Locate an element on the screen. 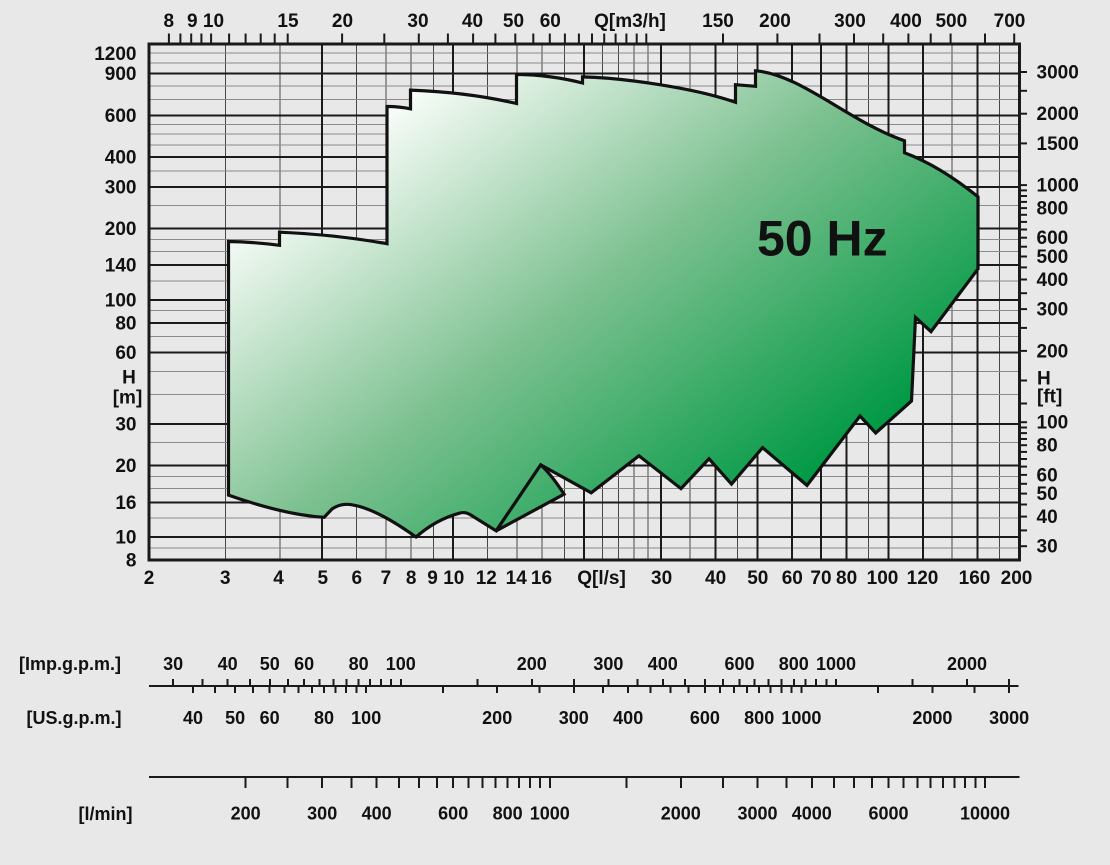 The width and height of the screenshot is (1110, 865). svg-text: 1500 is located at coordinates (1058, 144).